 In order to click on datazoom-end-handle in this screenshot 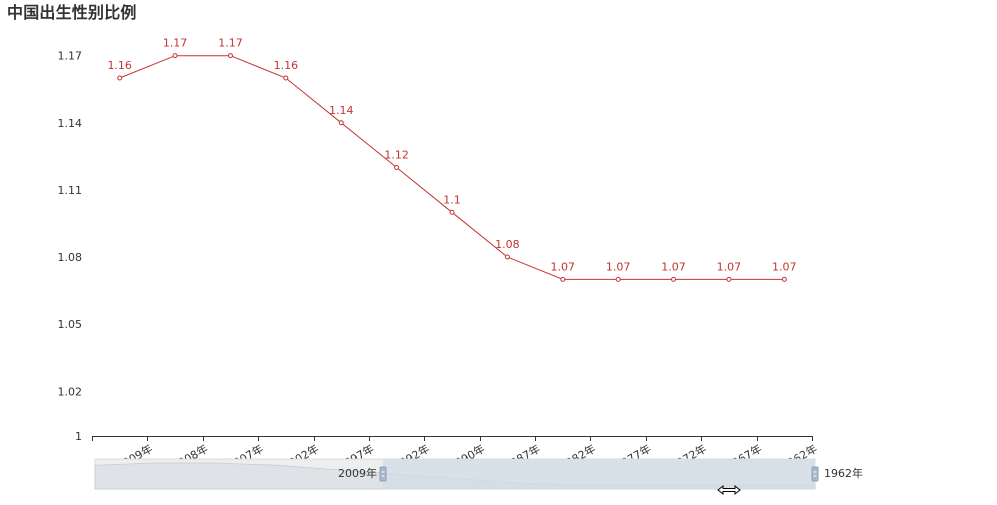, I will do `click(815, 474)`.